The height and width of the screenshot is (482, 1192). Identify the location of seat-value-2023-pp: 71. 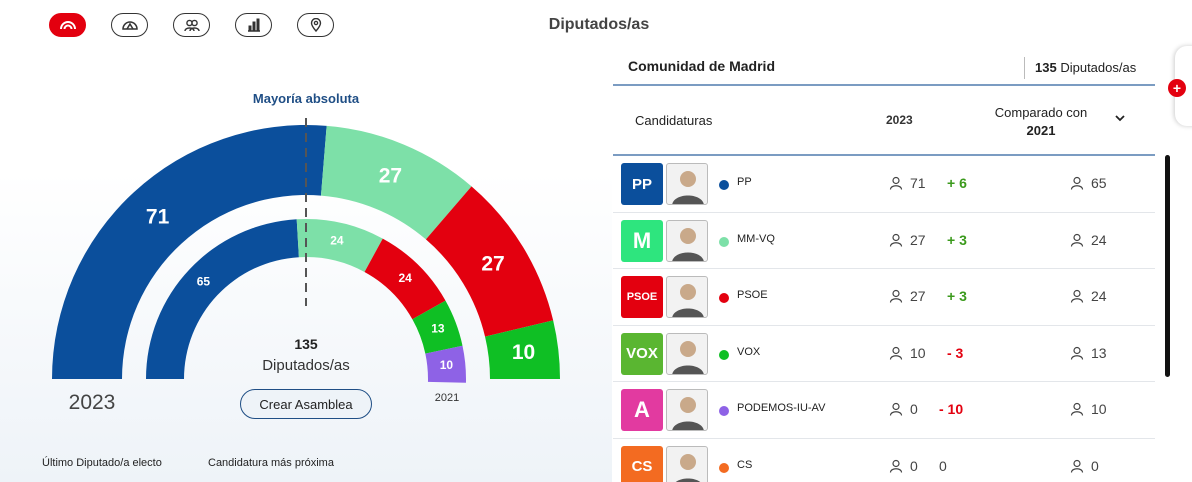
(158, 217).